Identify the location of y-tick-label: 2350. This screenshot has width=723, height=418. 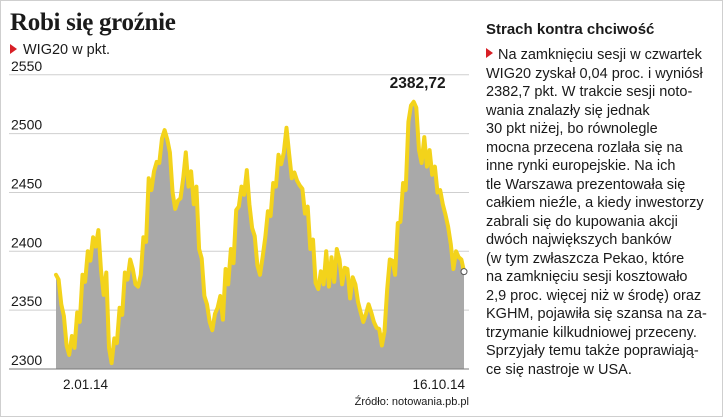
(26, 301).